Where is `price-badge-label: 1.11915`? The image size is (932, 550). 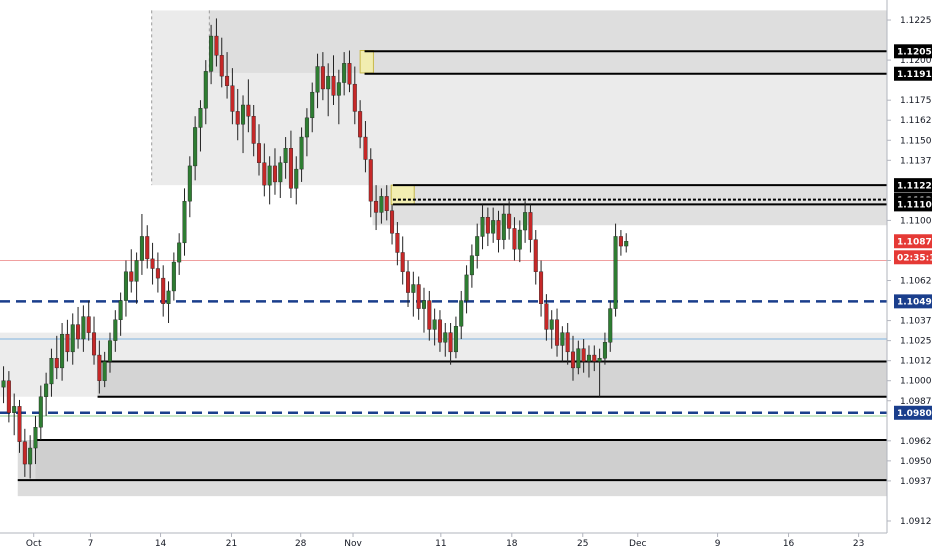
price-badge-label: 1.11915 is located at coordinates (914, 75).